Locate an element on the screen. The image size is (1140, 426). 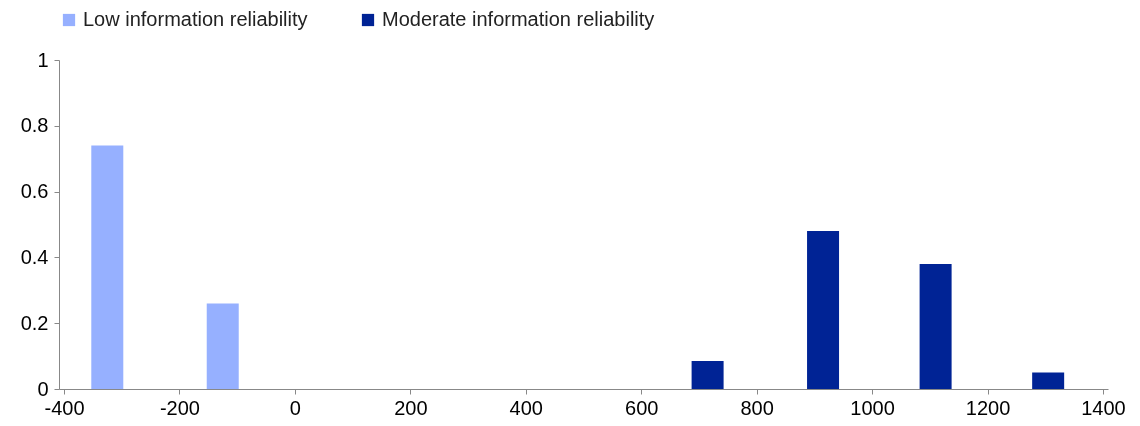
x-tick-label: 800 is located at coordinates (757, 407).